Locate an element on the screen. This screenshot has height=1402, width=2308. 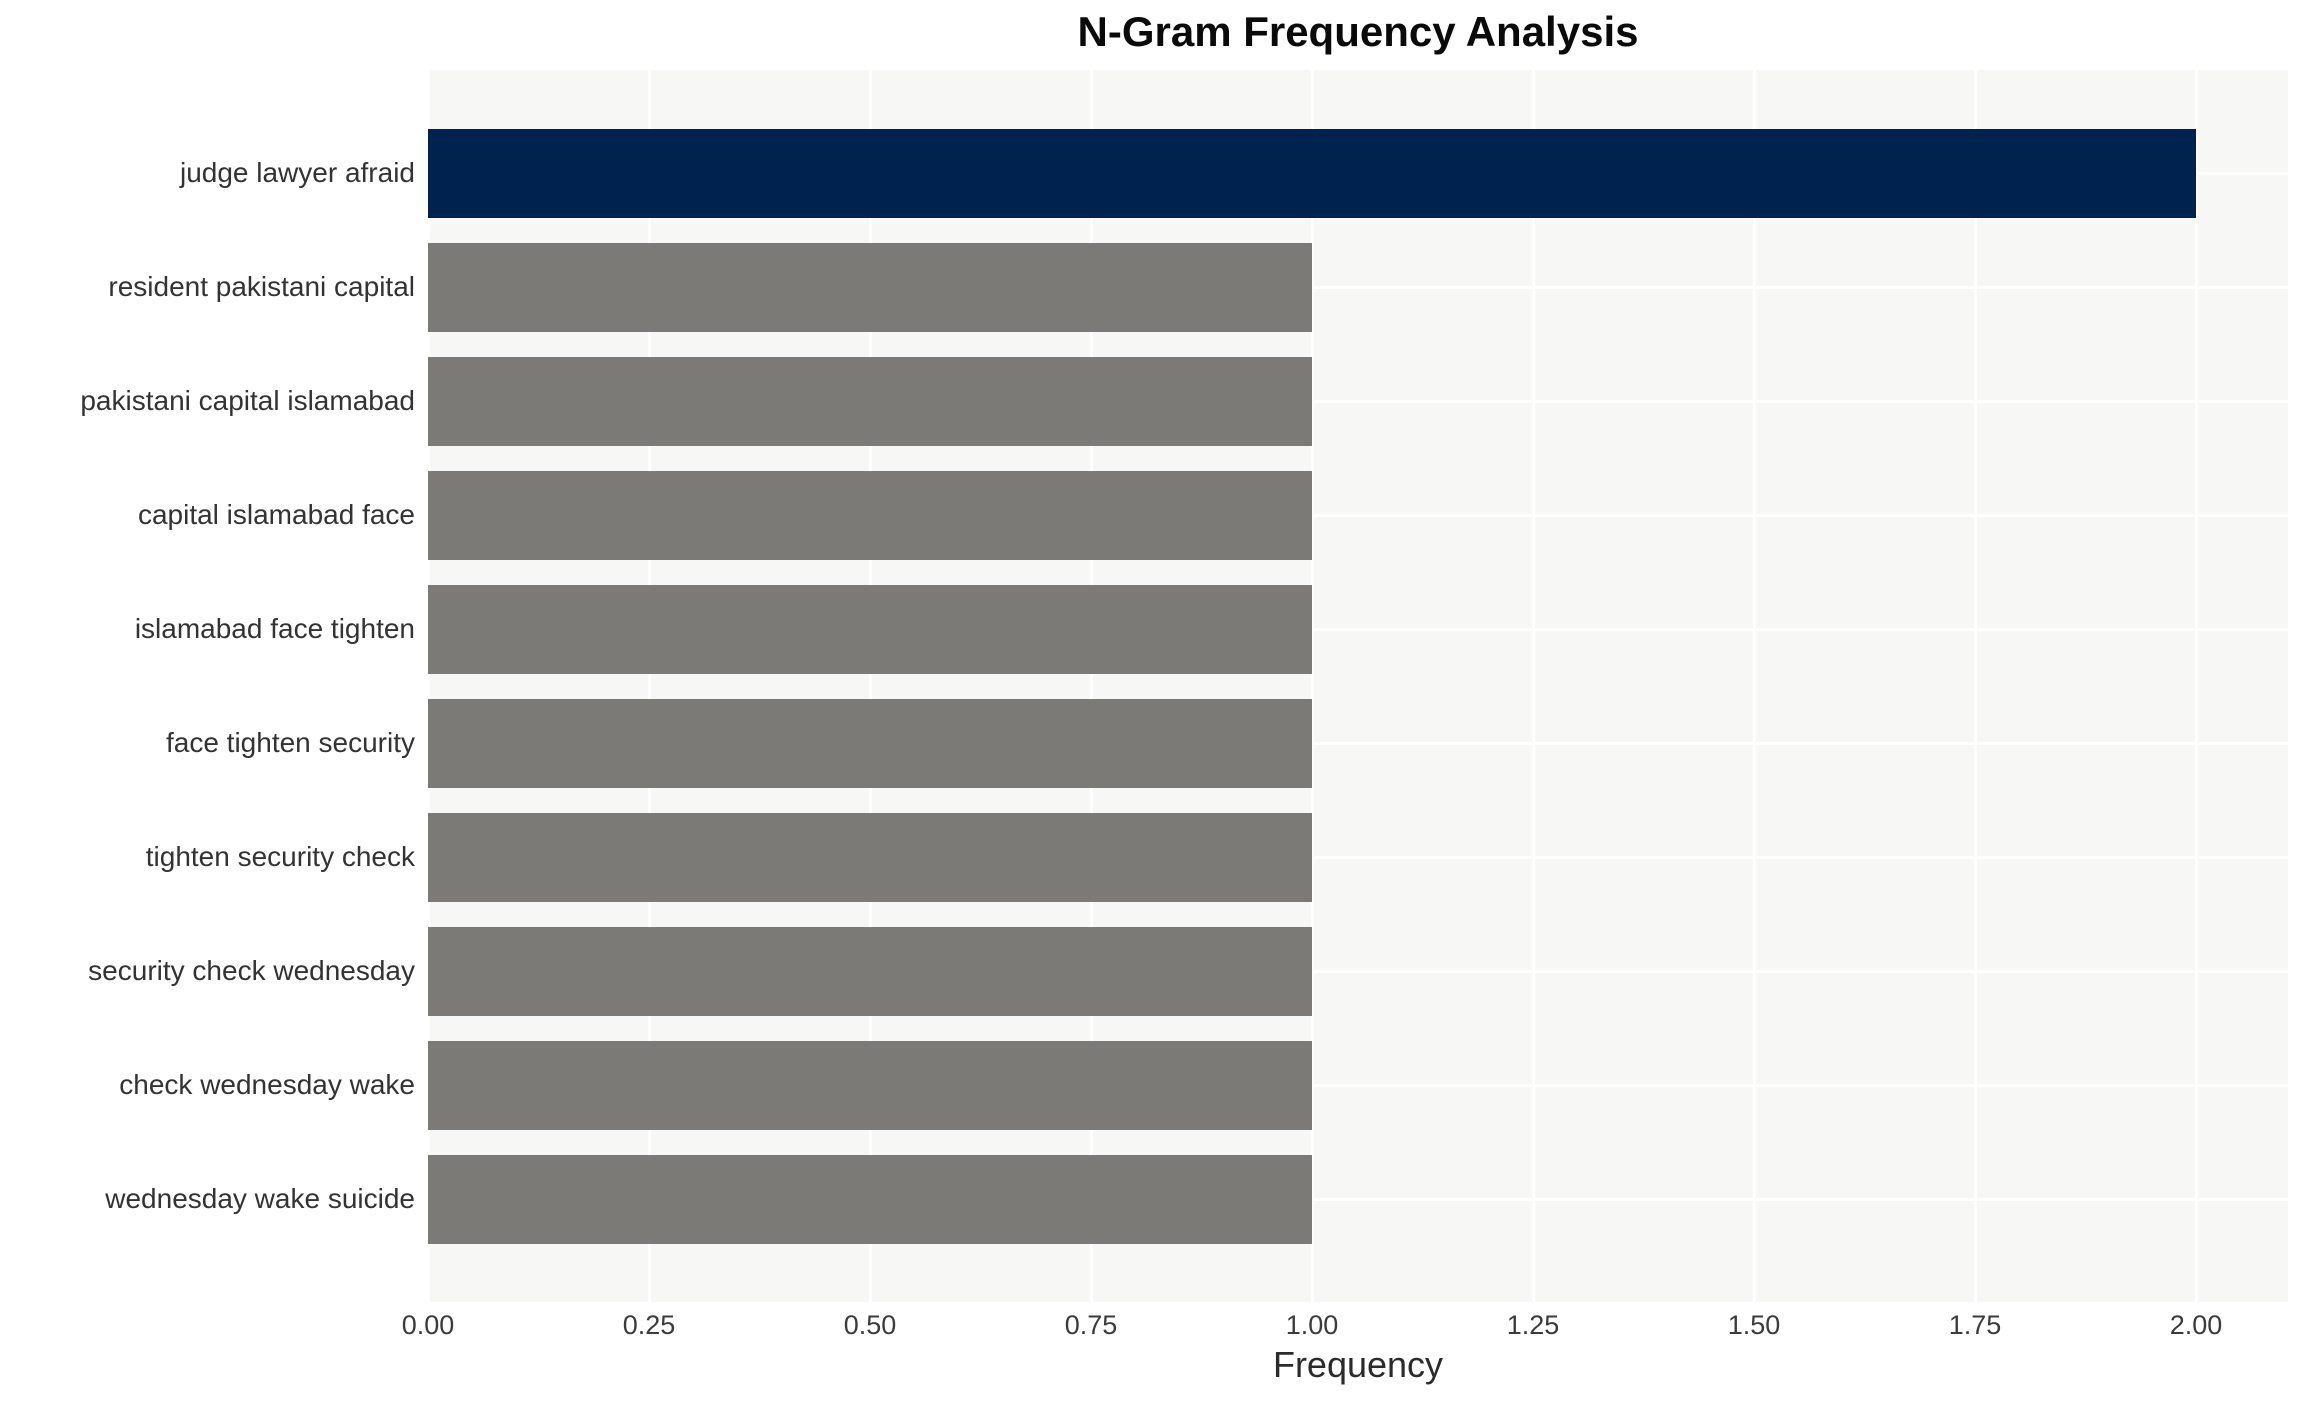
bar-pakistani-capital-islamabad is located at coordinates (870, 401).